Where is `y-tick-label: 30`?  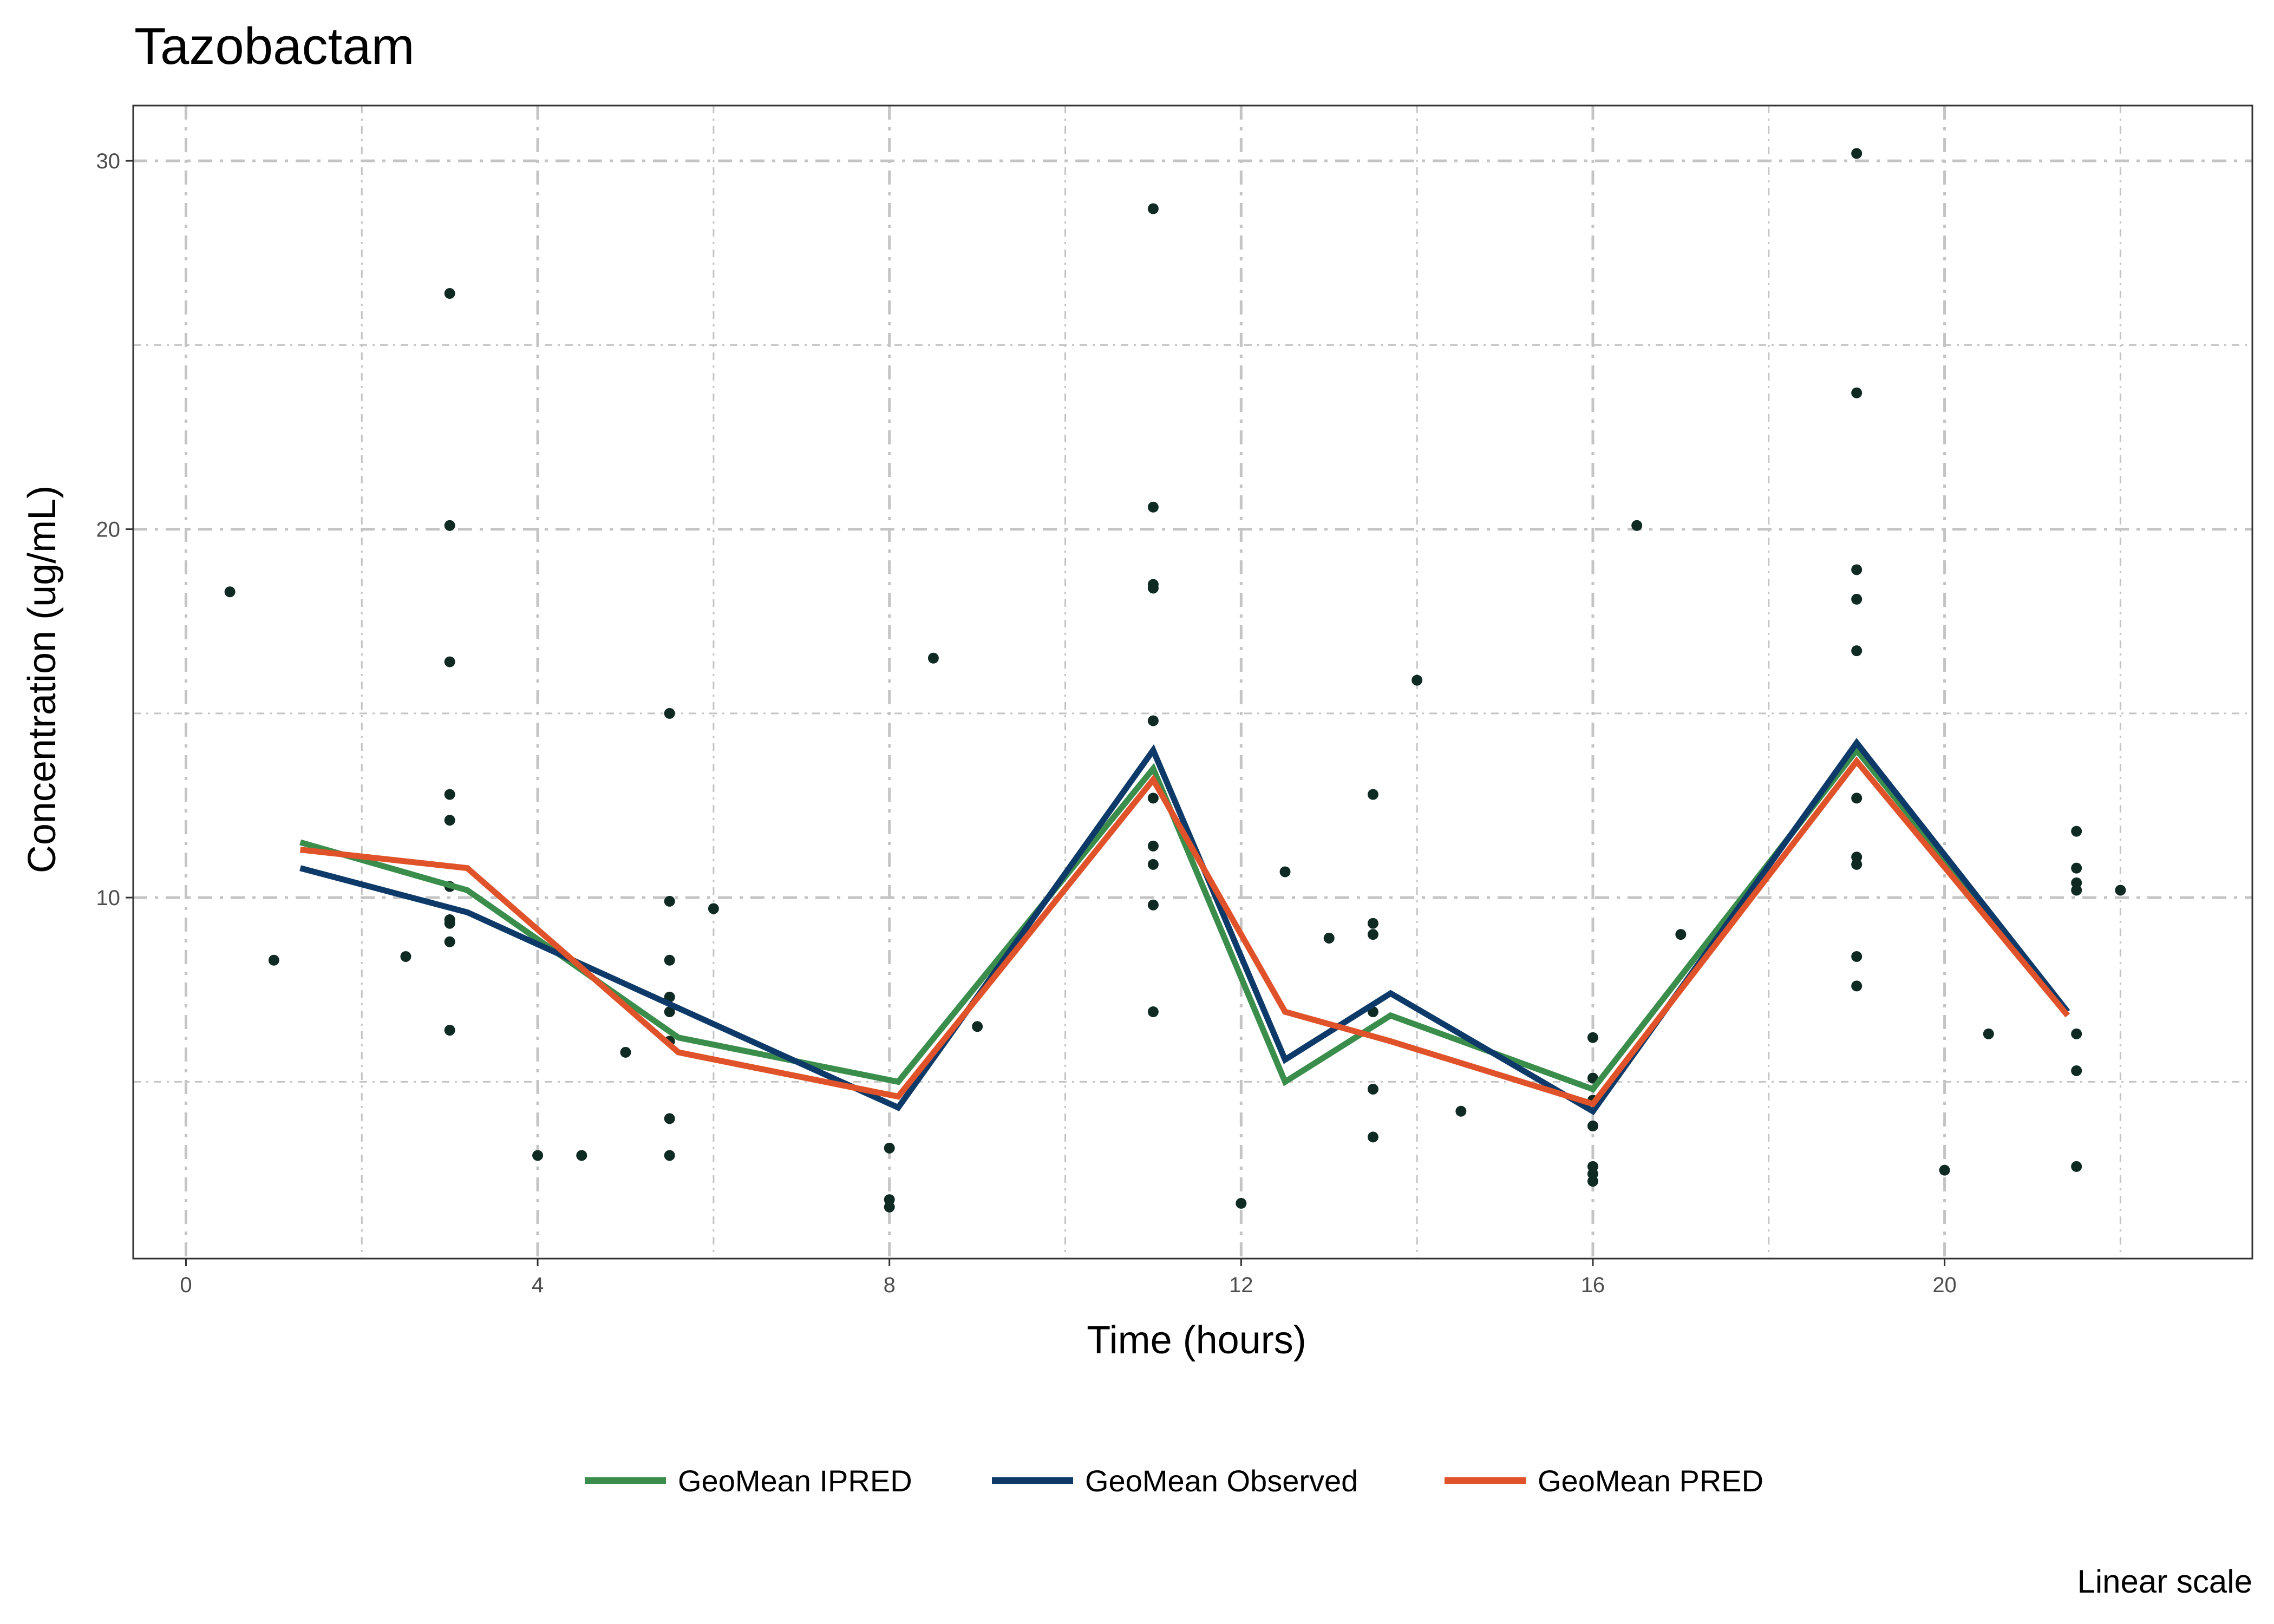 y-tick-label: 30 is located at coordinates (109, 161).